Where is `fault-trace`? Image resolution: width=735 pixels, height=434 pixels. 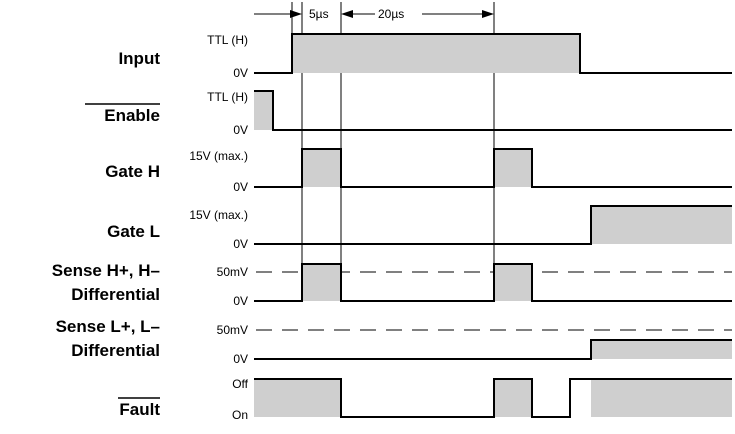 fault-trace is located at coordinates (493, 398).